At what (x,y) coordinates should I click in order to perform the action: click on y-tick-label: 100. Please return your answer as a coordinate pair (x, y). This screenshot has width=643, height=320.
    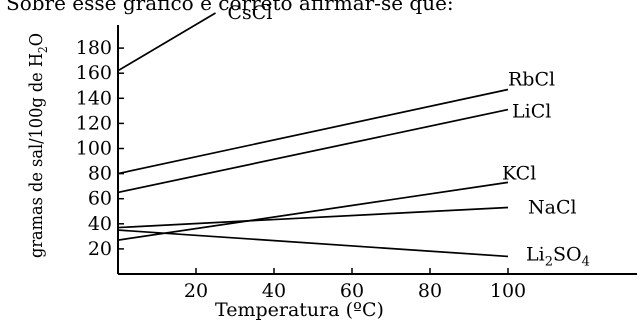
    Looking at the image, I should click on (94, 149).